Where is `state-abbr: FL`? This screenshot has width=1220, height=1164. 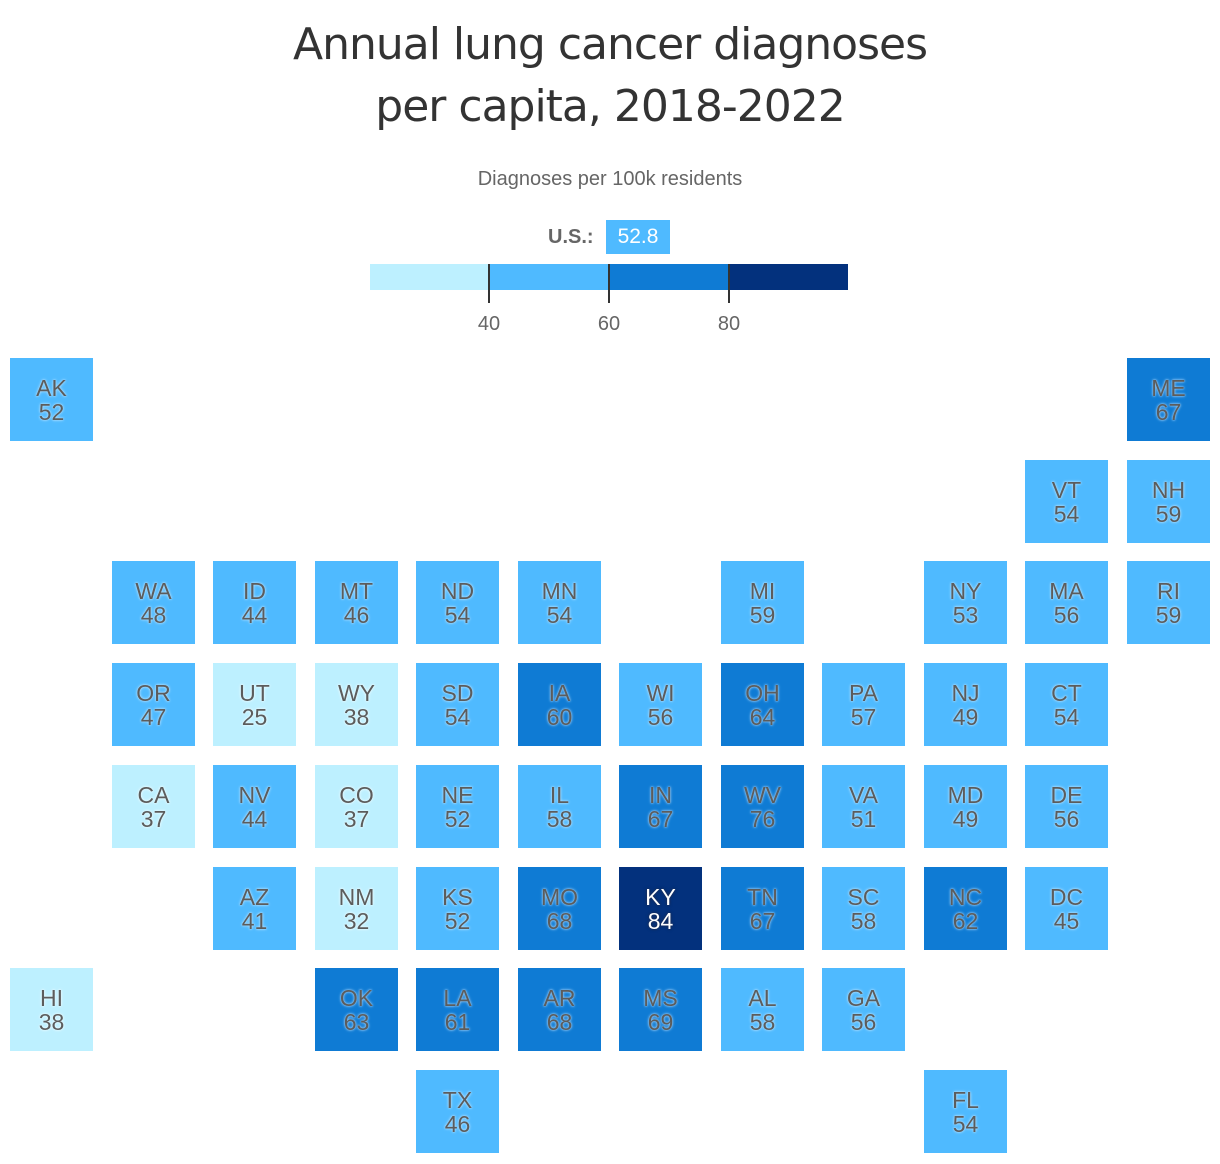
state-abbr: FL is located at coordinates (965, 1099).